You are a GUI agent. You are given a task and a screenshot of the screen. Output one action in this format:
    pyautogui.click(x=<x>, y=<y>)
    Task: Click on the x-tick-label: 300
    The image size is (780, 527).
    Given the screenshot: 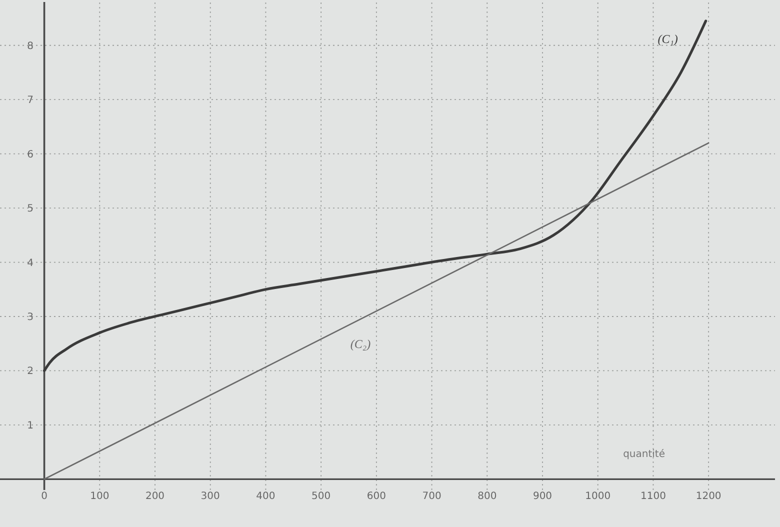 What is the action you would take?
    pyautogui.click(x=210, y=496)
    